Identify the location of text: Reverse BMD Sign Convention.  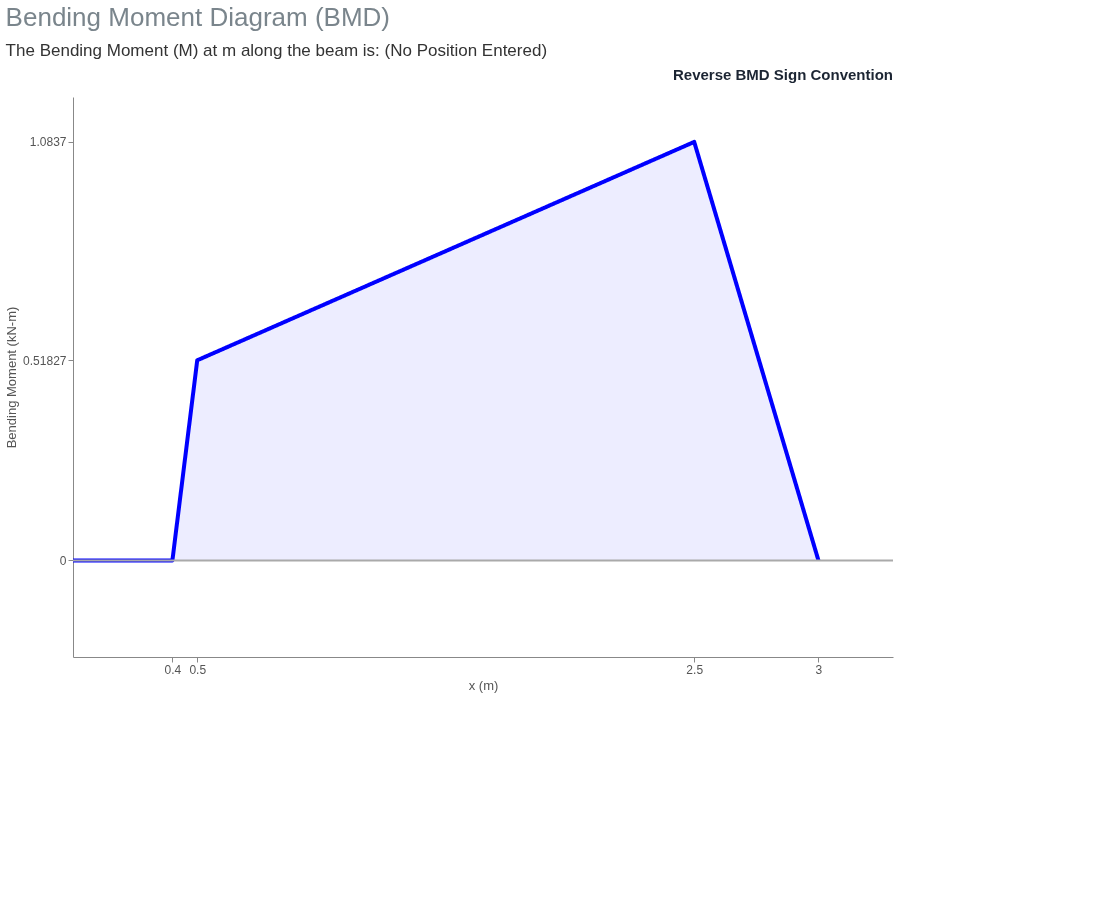
(782, 74).